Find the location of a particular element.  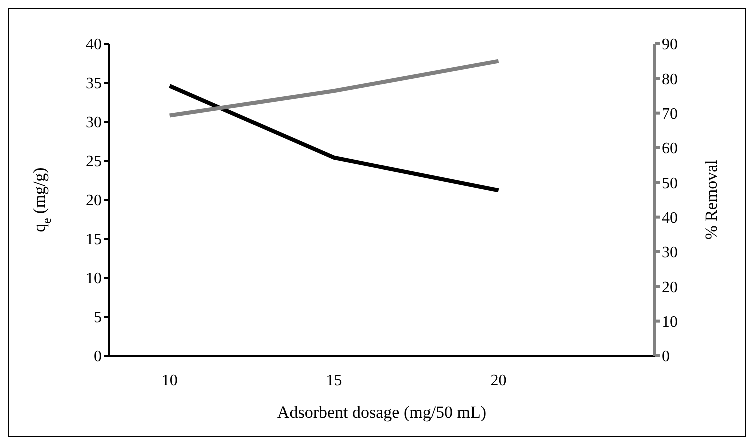

x-tick-label: 15 is located at coordinates (334, 381).